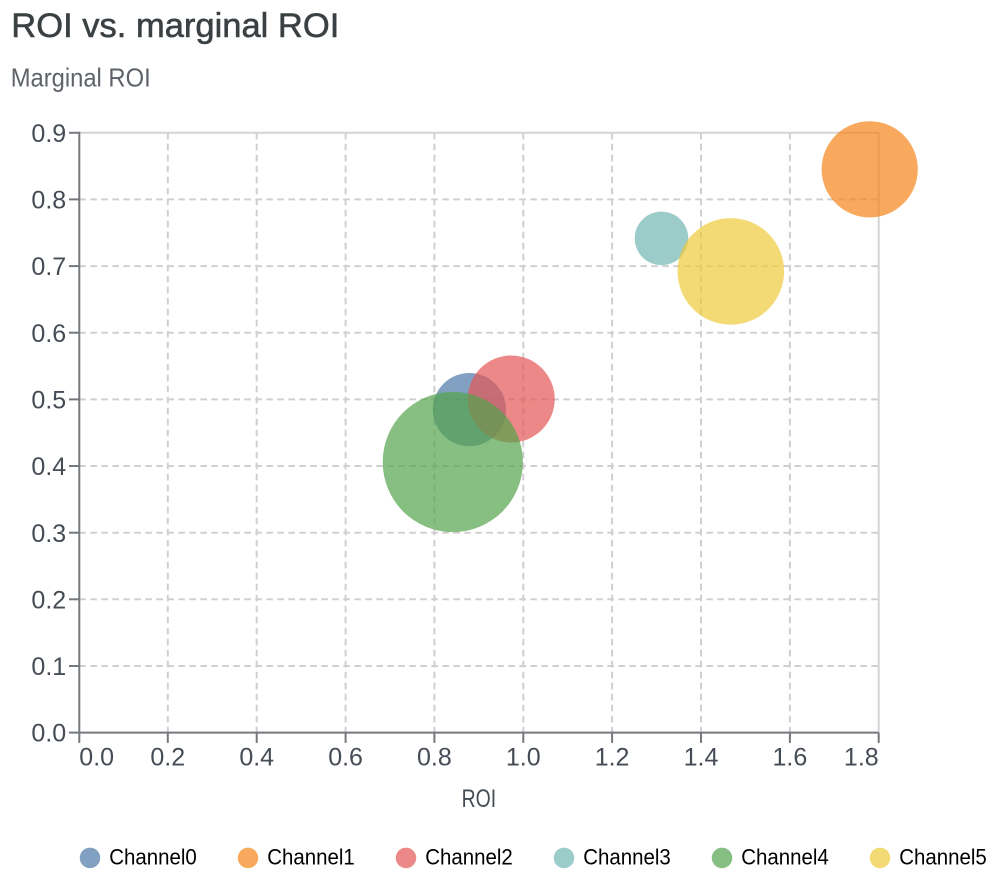  Describe the element at coordinates (153, 857) in the screenshot. I see `svg-text: Channel0` at that location.